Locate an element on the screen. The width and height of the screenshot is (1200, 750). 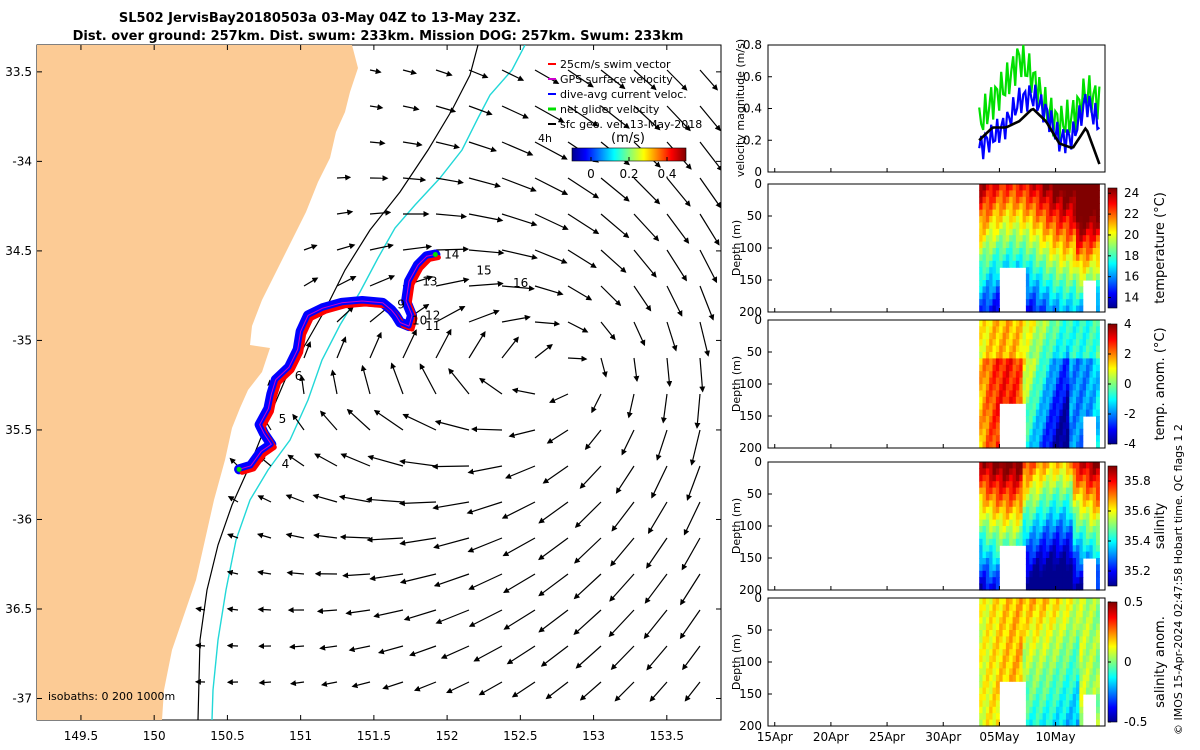
track-end-point is located at coordinates (435, 254).